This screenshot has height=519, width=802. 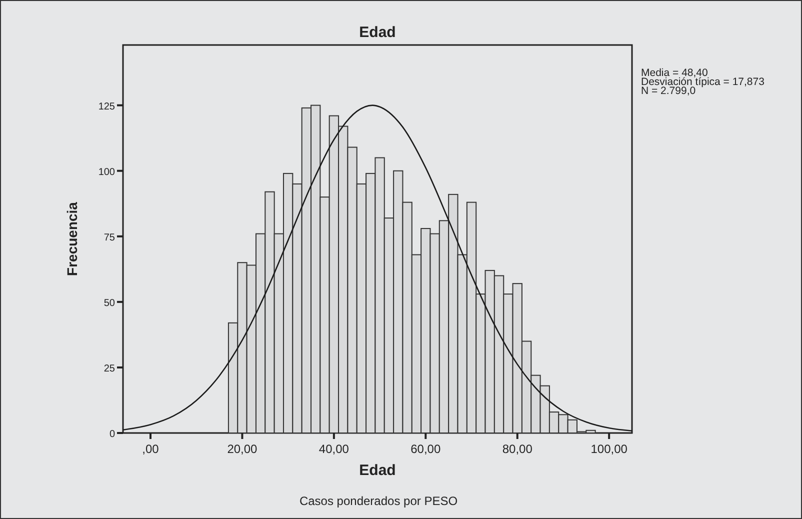 I want to click on x-axis-title: Edad, so click(x=377, y=470).